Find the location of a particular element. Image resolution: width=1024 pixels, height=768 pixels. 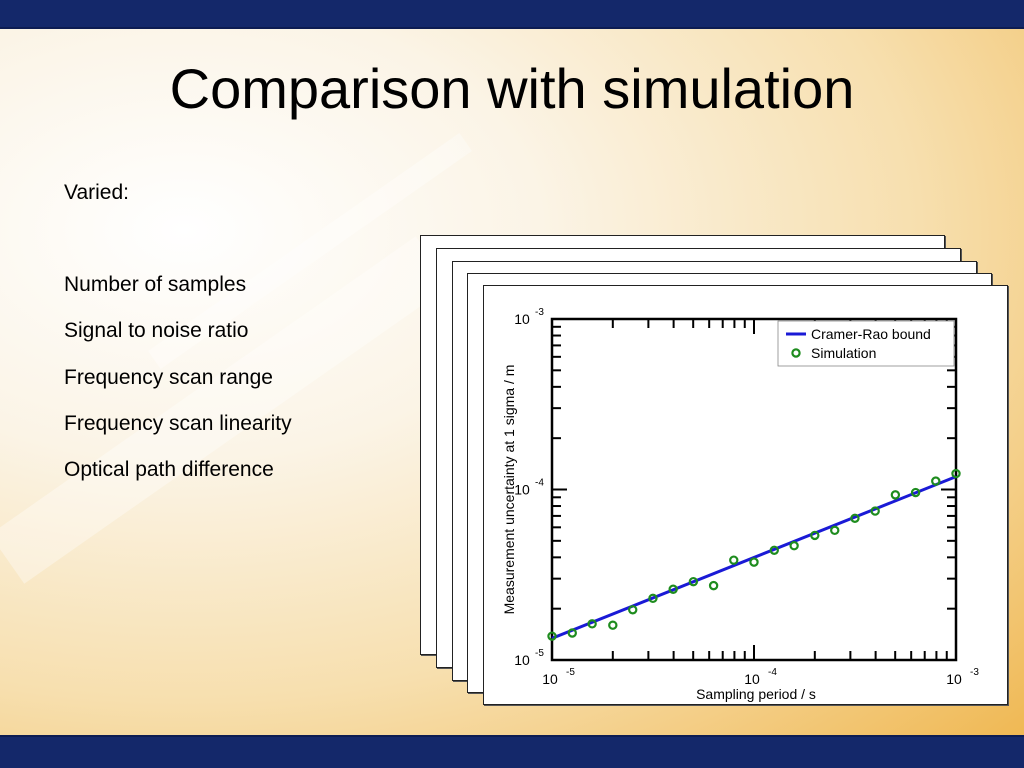

list-item: Signal to noise ratio is located at coordinates (156, 331).